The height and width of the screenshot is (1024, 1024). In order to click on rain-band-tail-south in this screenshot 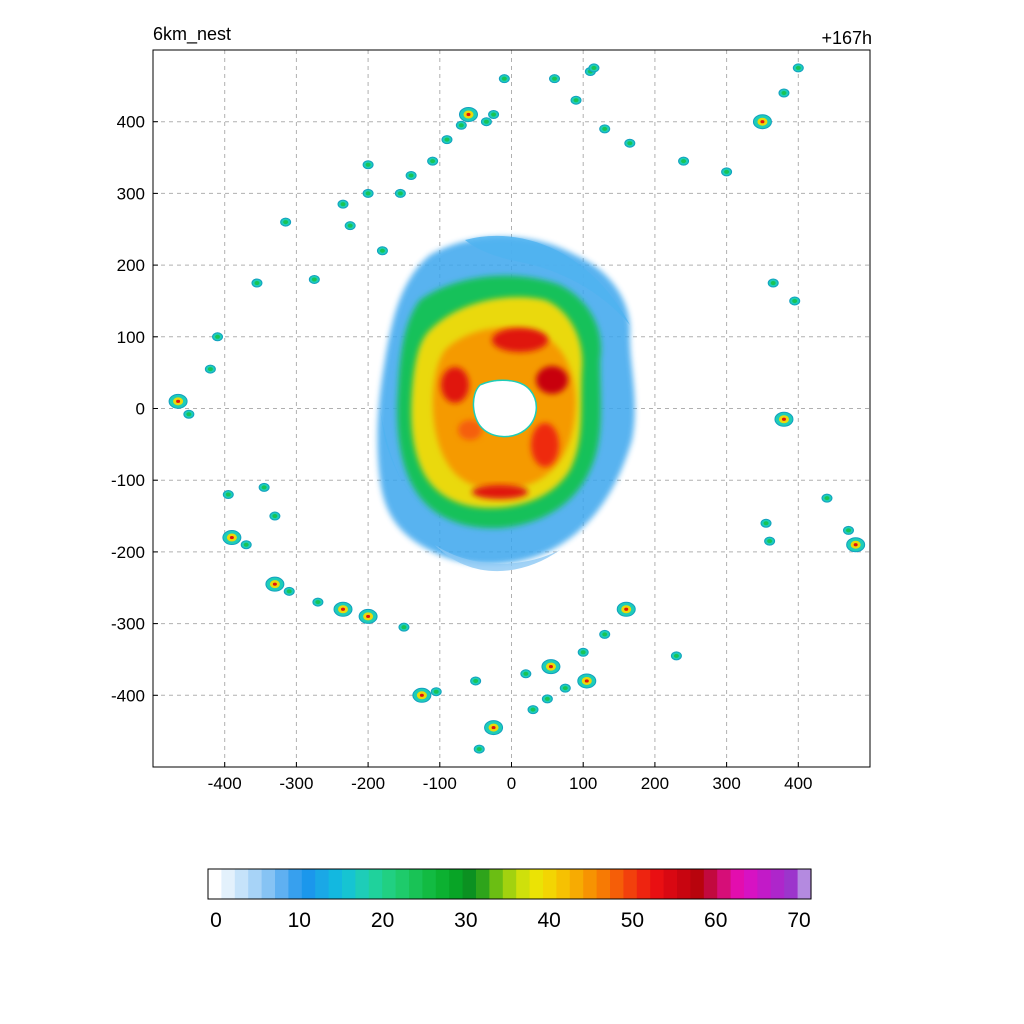, I will do `click(497, 558)`.